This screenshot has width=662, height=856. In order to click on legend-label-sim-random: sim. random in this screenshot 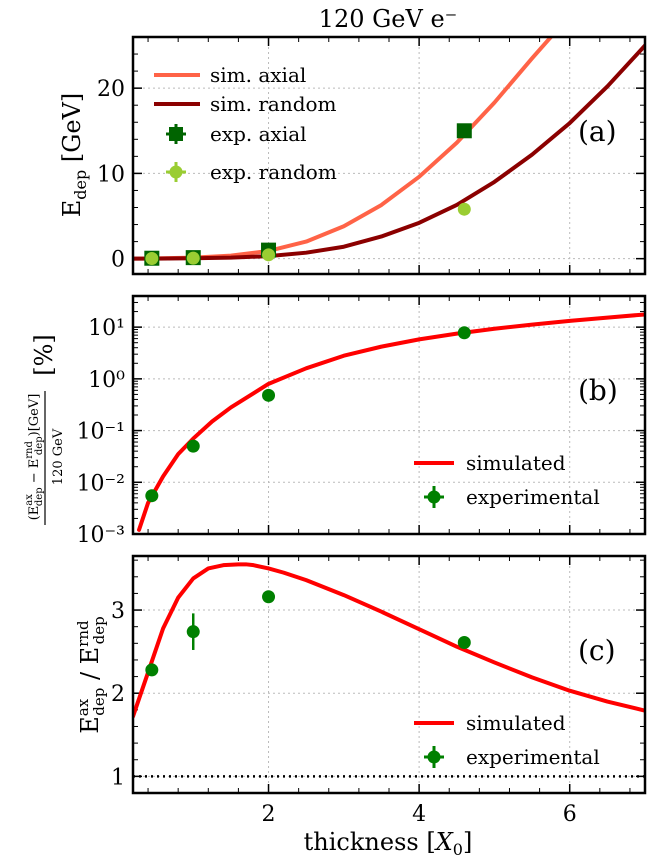, I will do `click(273, 104)`.